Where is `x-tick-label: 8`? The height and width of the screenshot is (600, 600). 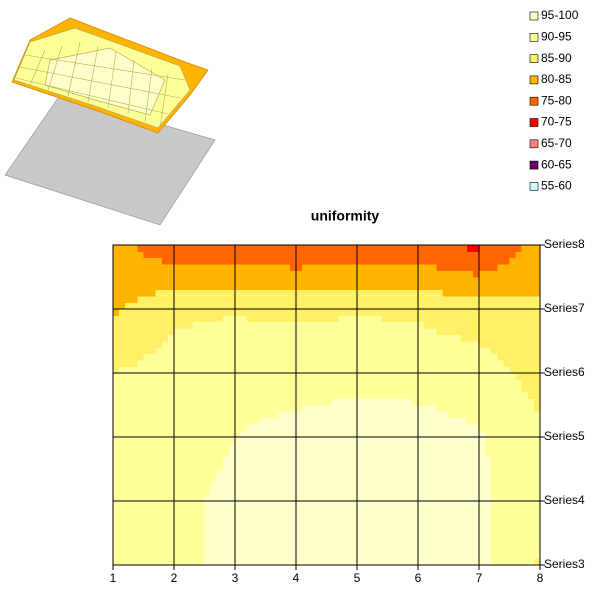 x-tick-label: 8 is located at coordinates (540, 578).